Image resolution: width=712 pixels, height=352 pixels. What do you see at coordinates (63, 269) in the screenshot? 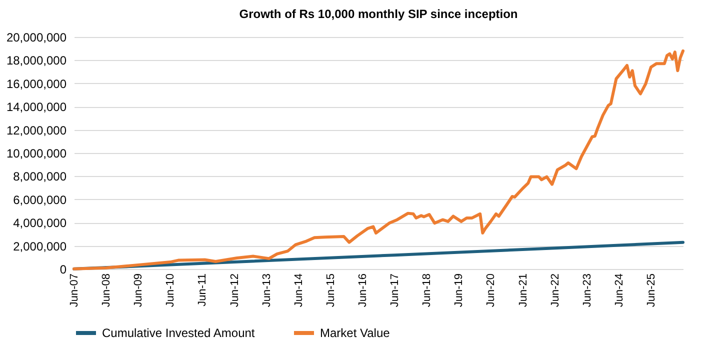
I see `y-tick-label: 0` at bounding box center [63, 269].